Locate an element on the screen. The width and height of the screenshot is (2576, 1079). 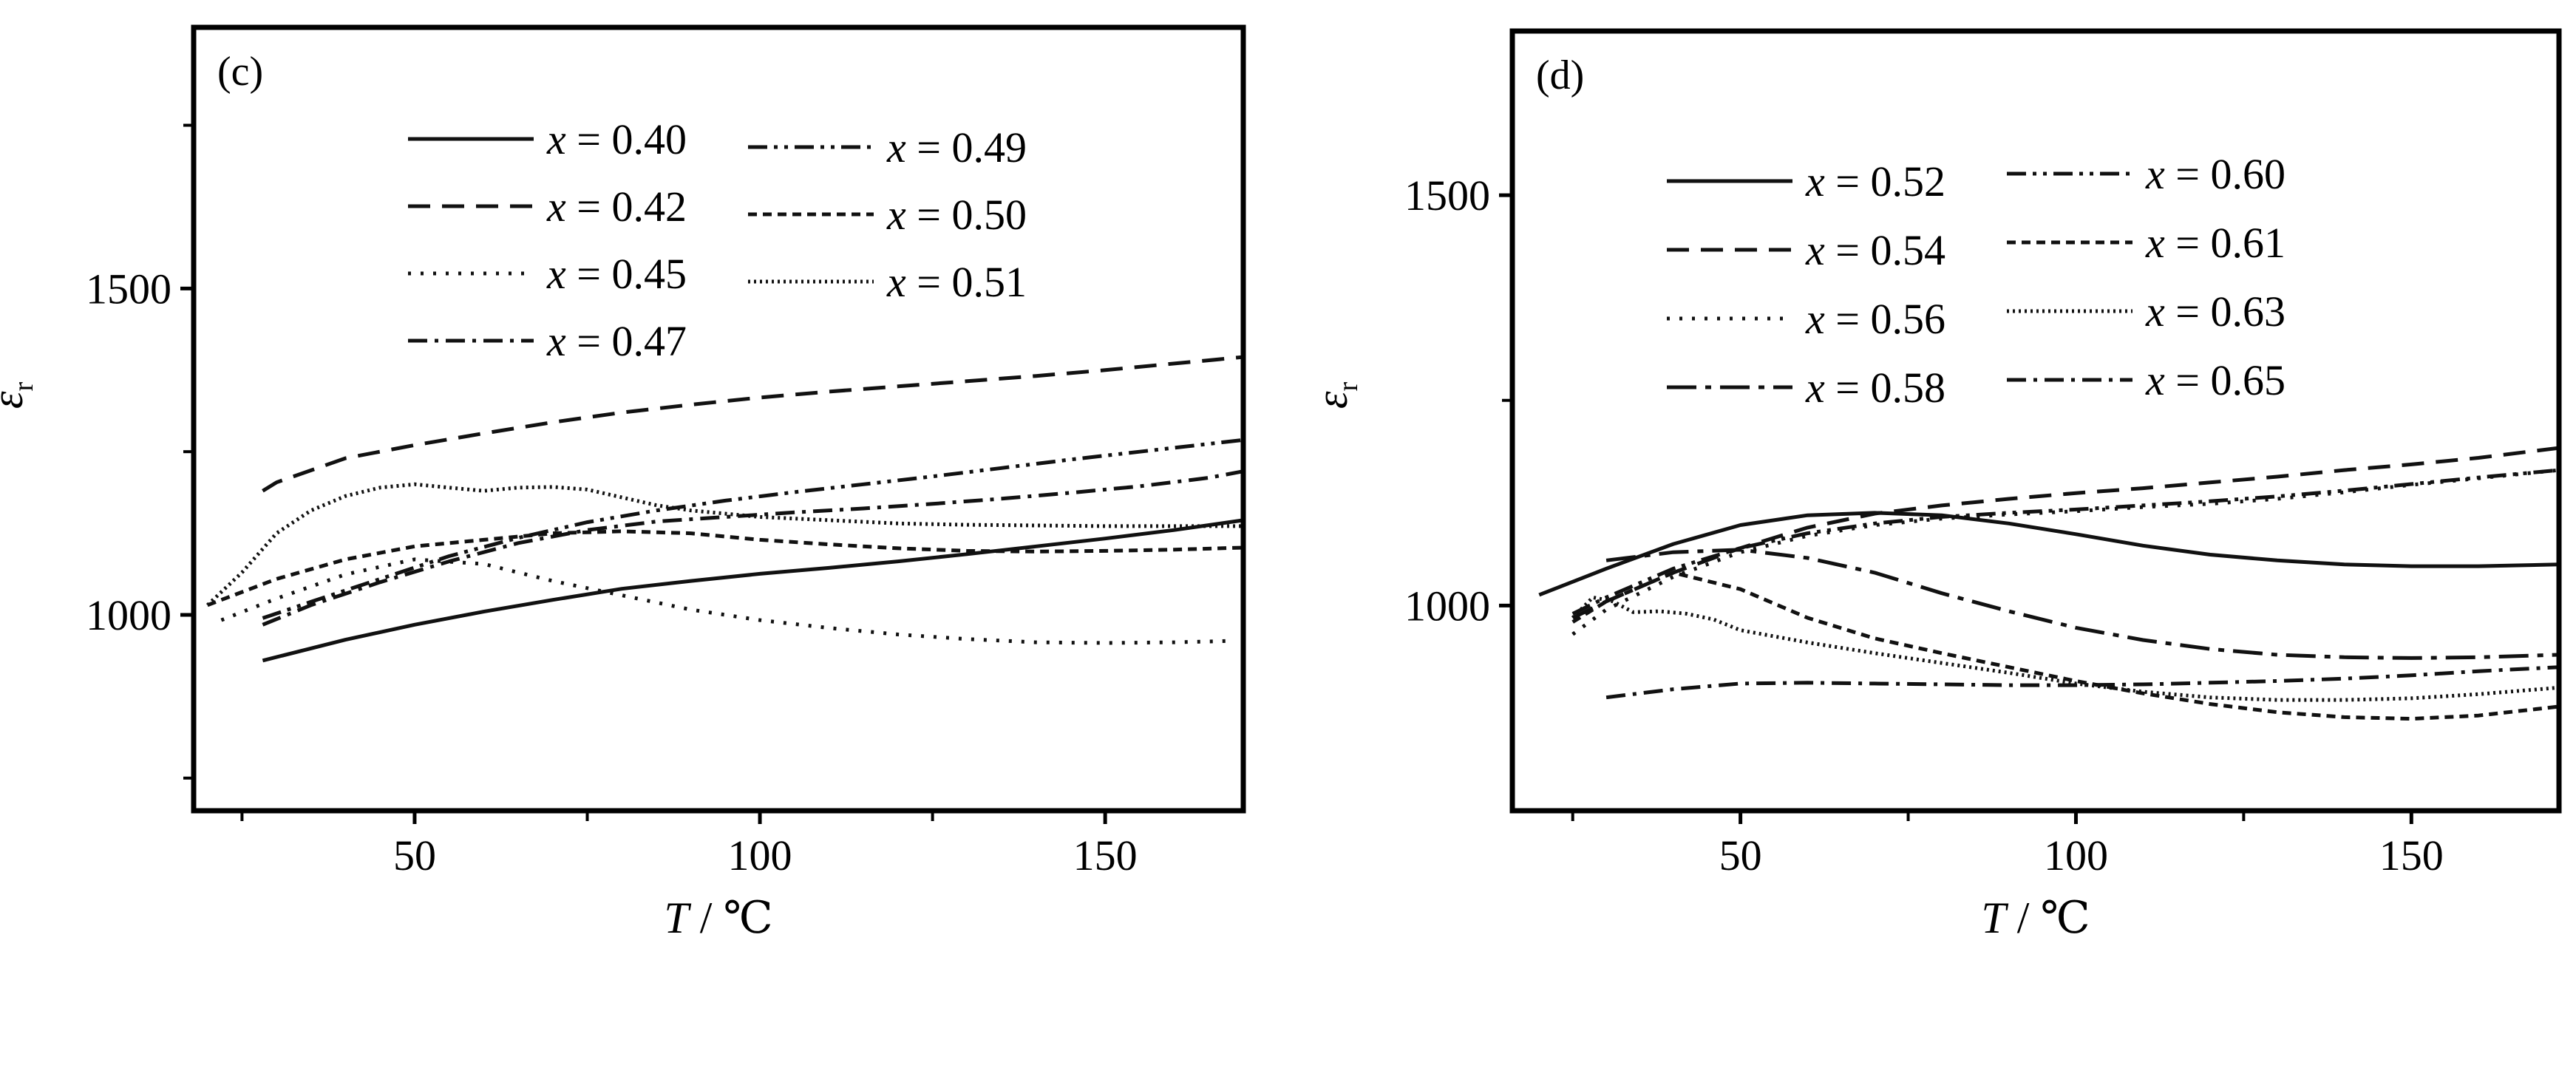
legend-label: x = 0.61 is located at coordinates (2215, 243).